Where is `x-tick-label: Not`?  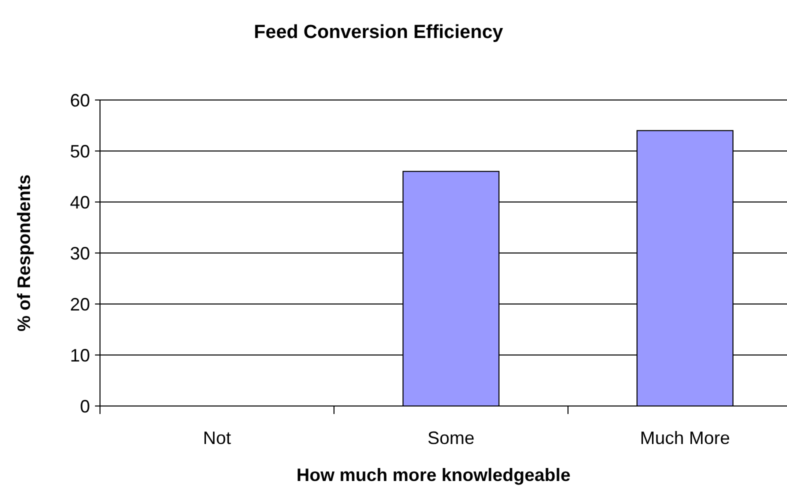 x-tick-label: Not is located at coordinates (217, 438).